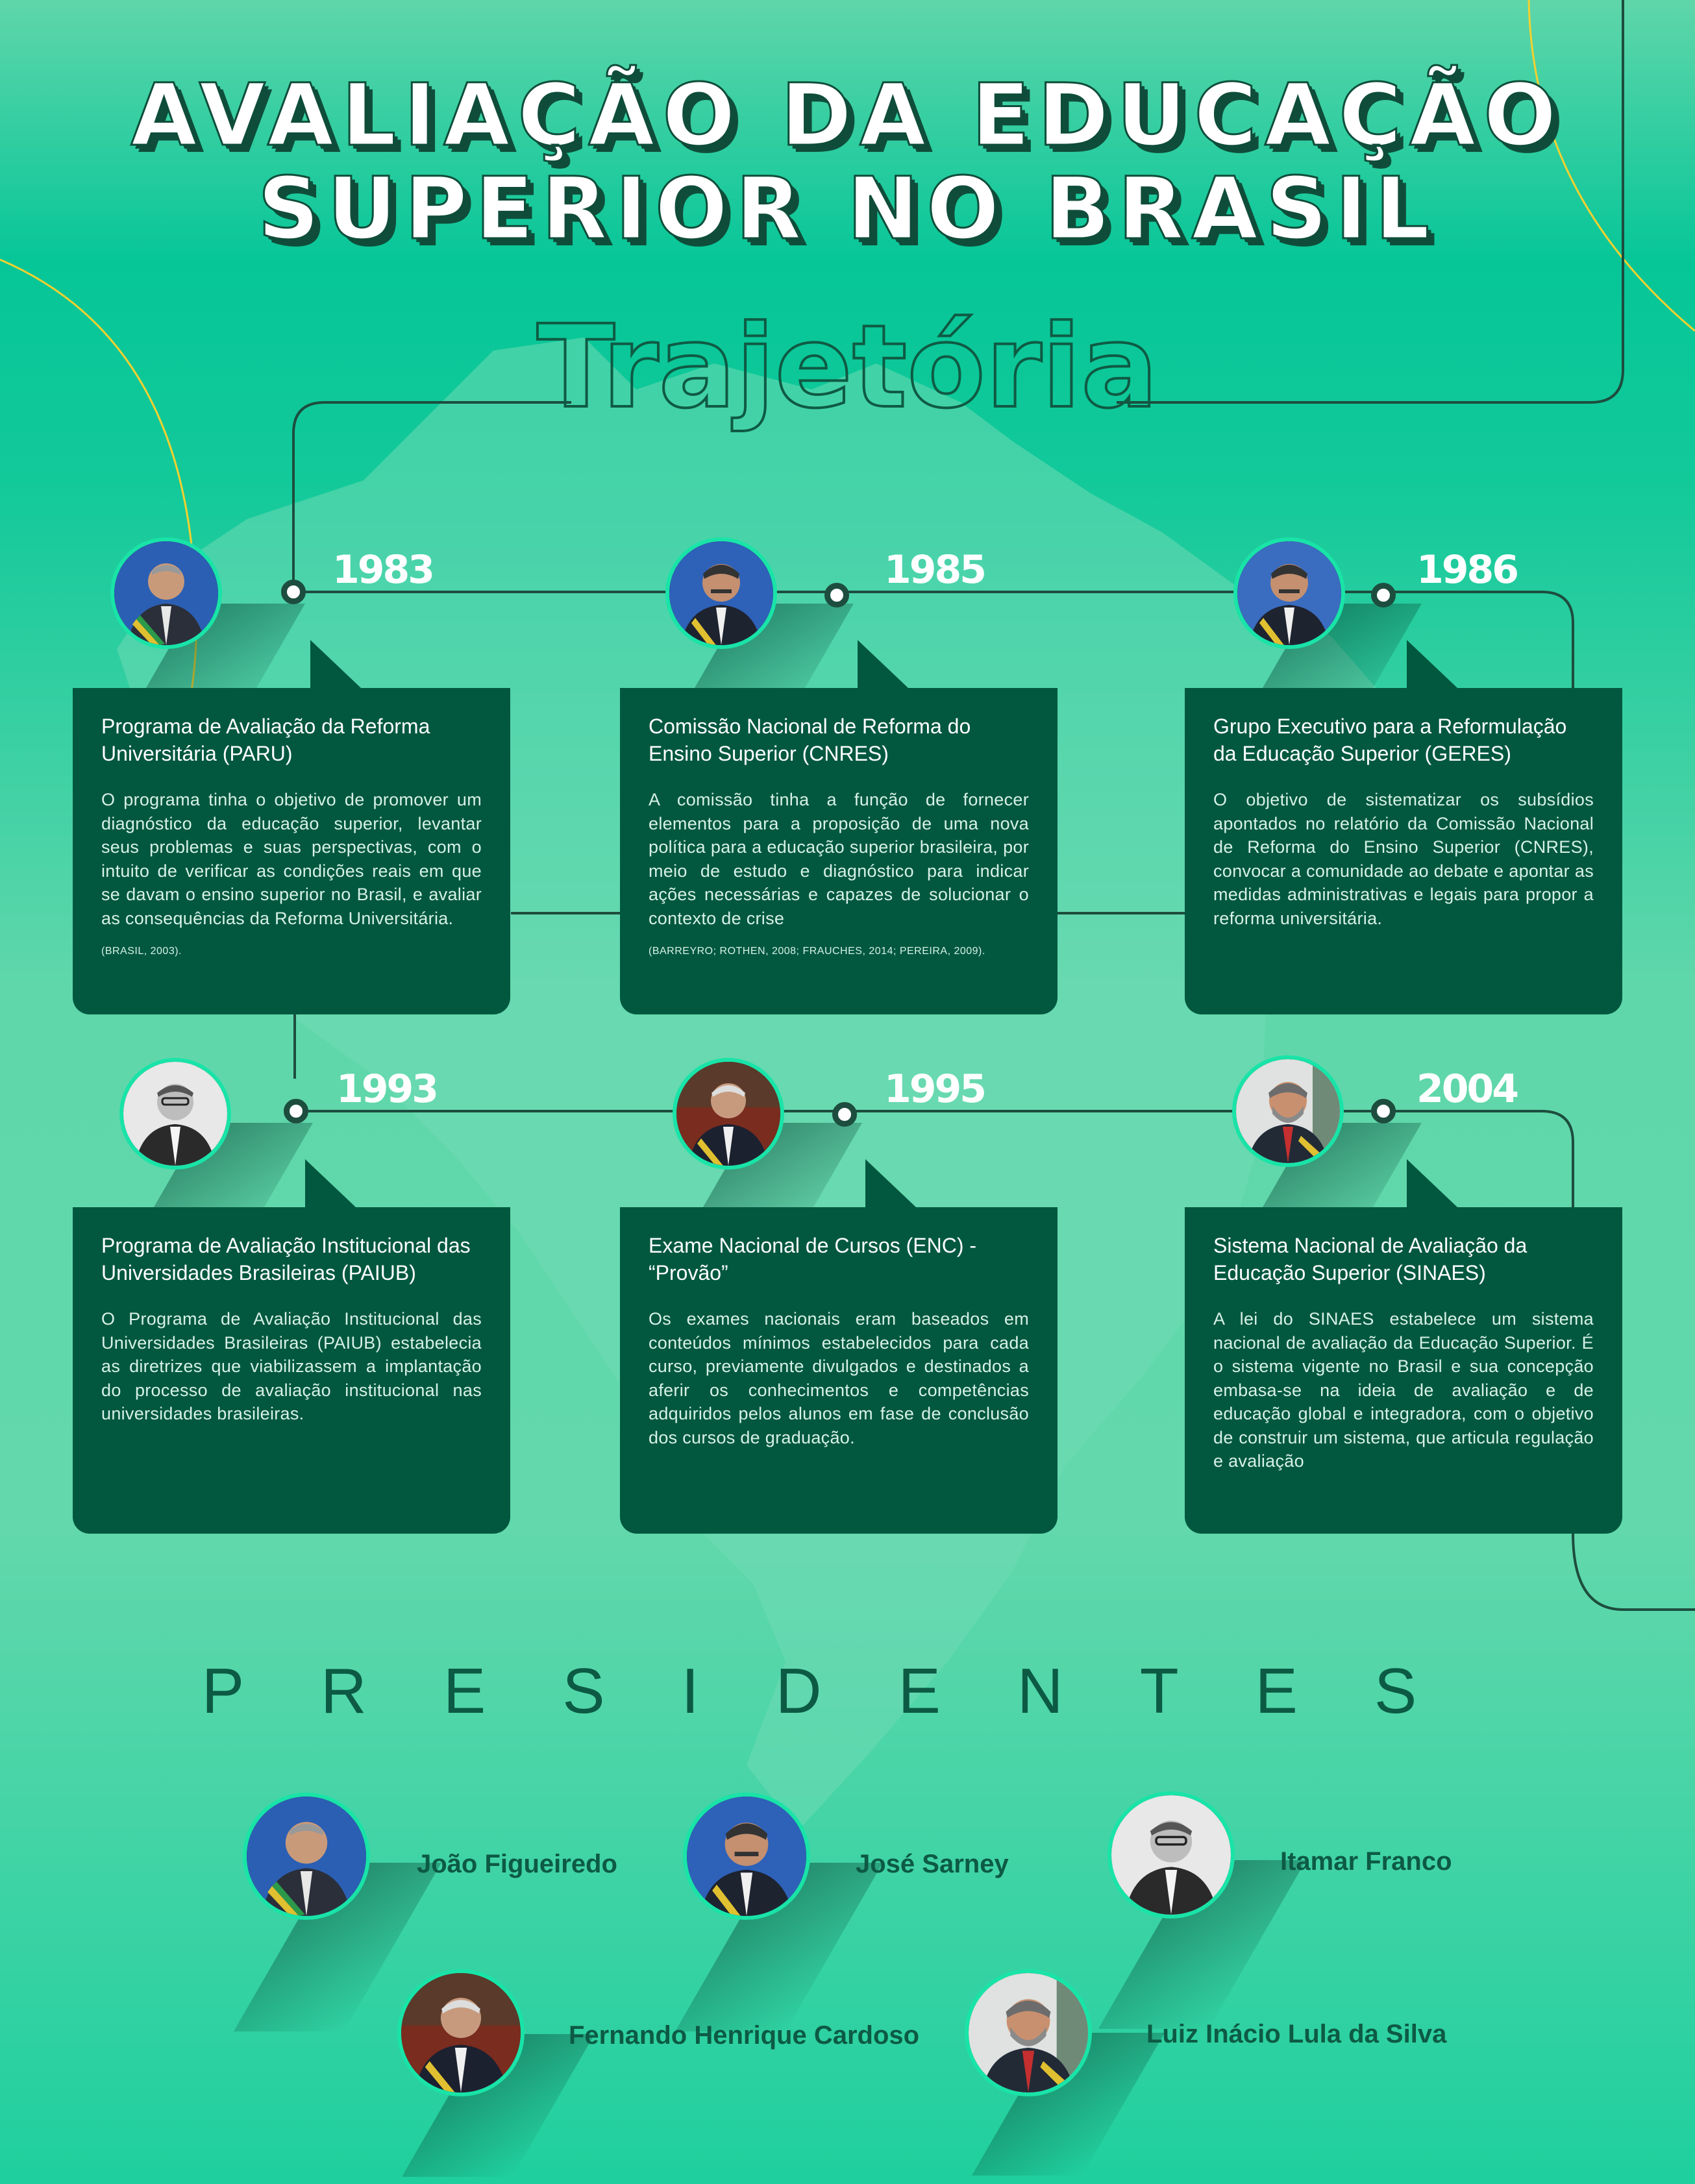 The image size is (1695, 2184). What do you see at coordinates (387, 1089) in the screenshot?
I see `year-1993: 1993` at bounding box center [387, 1089].